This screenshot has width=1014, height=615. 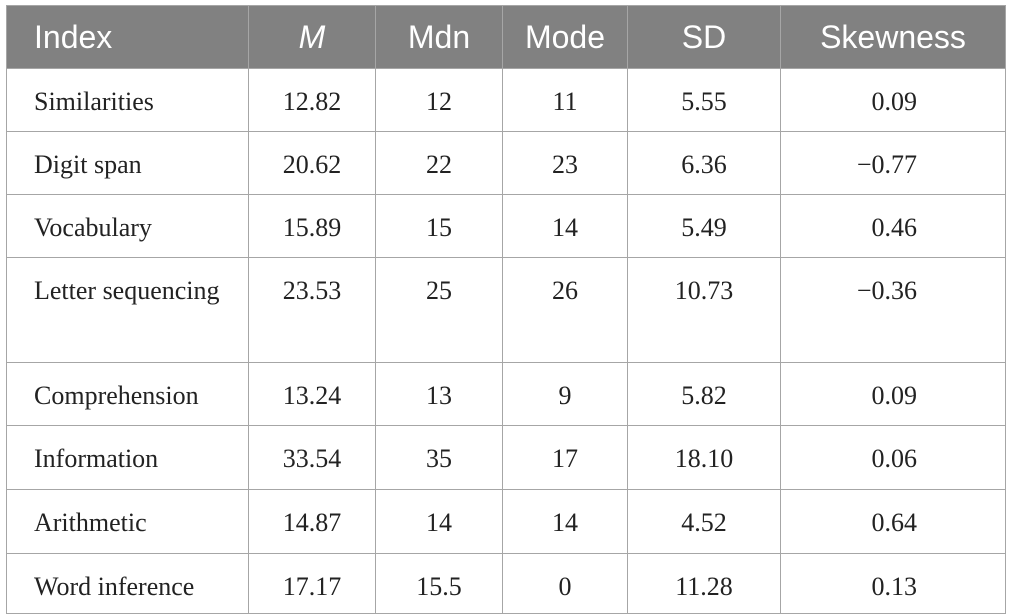 I want to click on table-row: Arithmetic 14.87 14 14 4.52 0.64, so click(x=506, y=521).